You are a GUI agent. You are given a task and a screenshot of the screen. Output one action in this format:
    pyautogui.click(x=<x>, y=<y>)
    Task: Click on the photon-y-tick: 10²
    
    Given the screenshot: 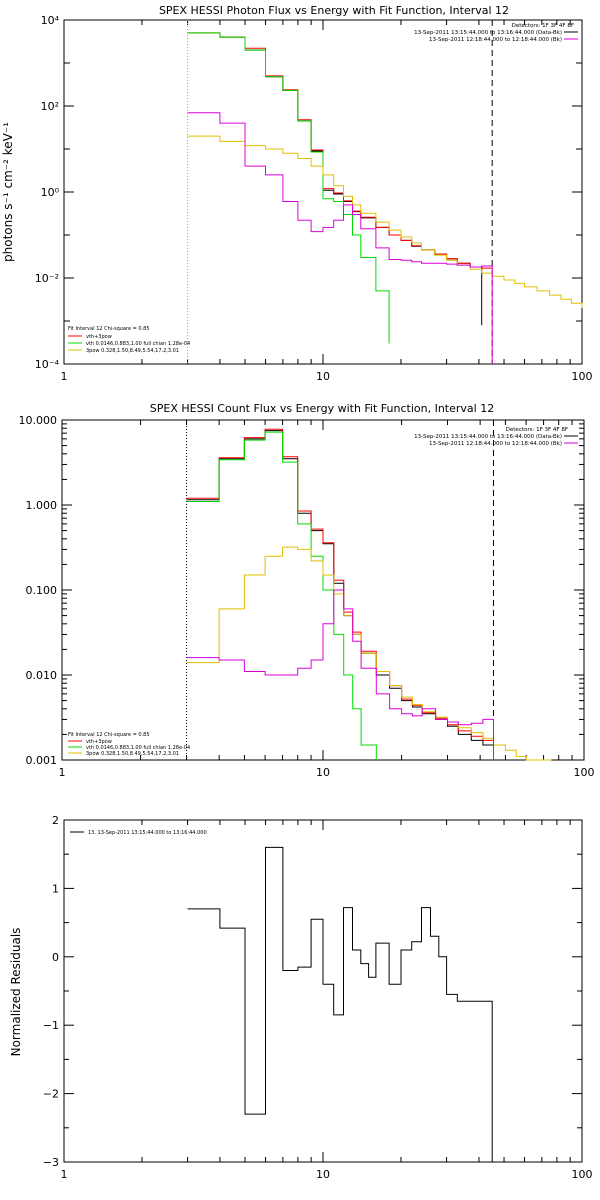 What is the action you would take?
    pyautogui.click(x=50, y=106)
    